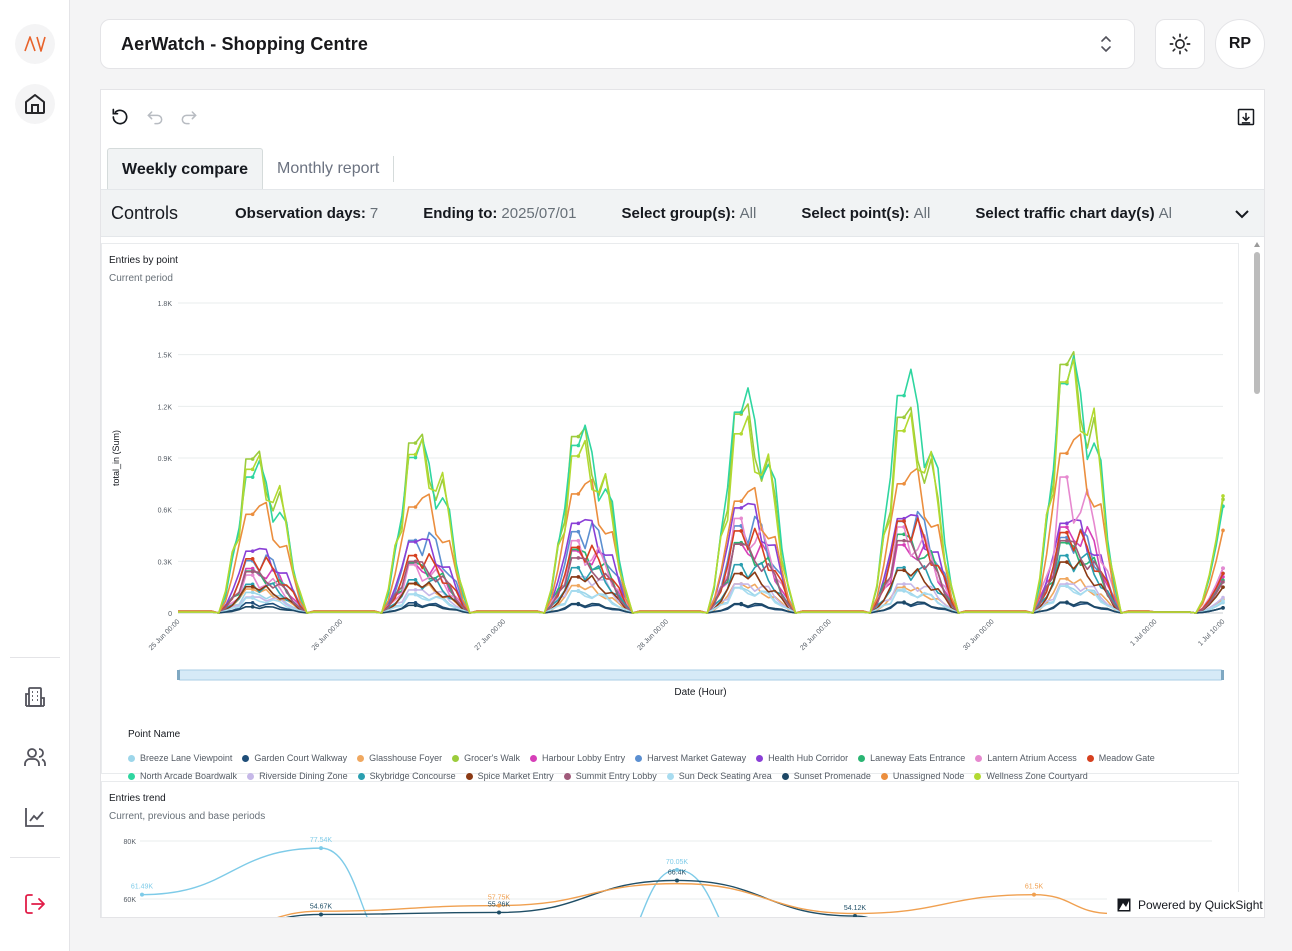 This screenshot has width=1292, height=951. What do you see at coordinates (1034, 887) in the screenshot?
I see `data-label: 61.5K` at bounding box center [1034, 887].